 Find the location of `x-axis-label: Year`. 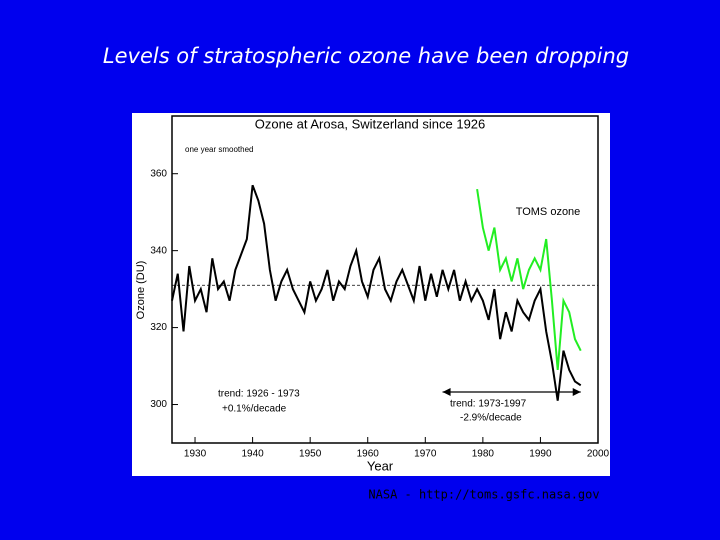

x-axis-label: Year is located at coordinates (380, 465).